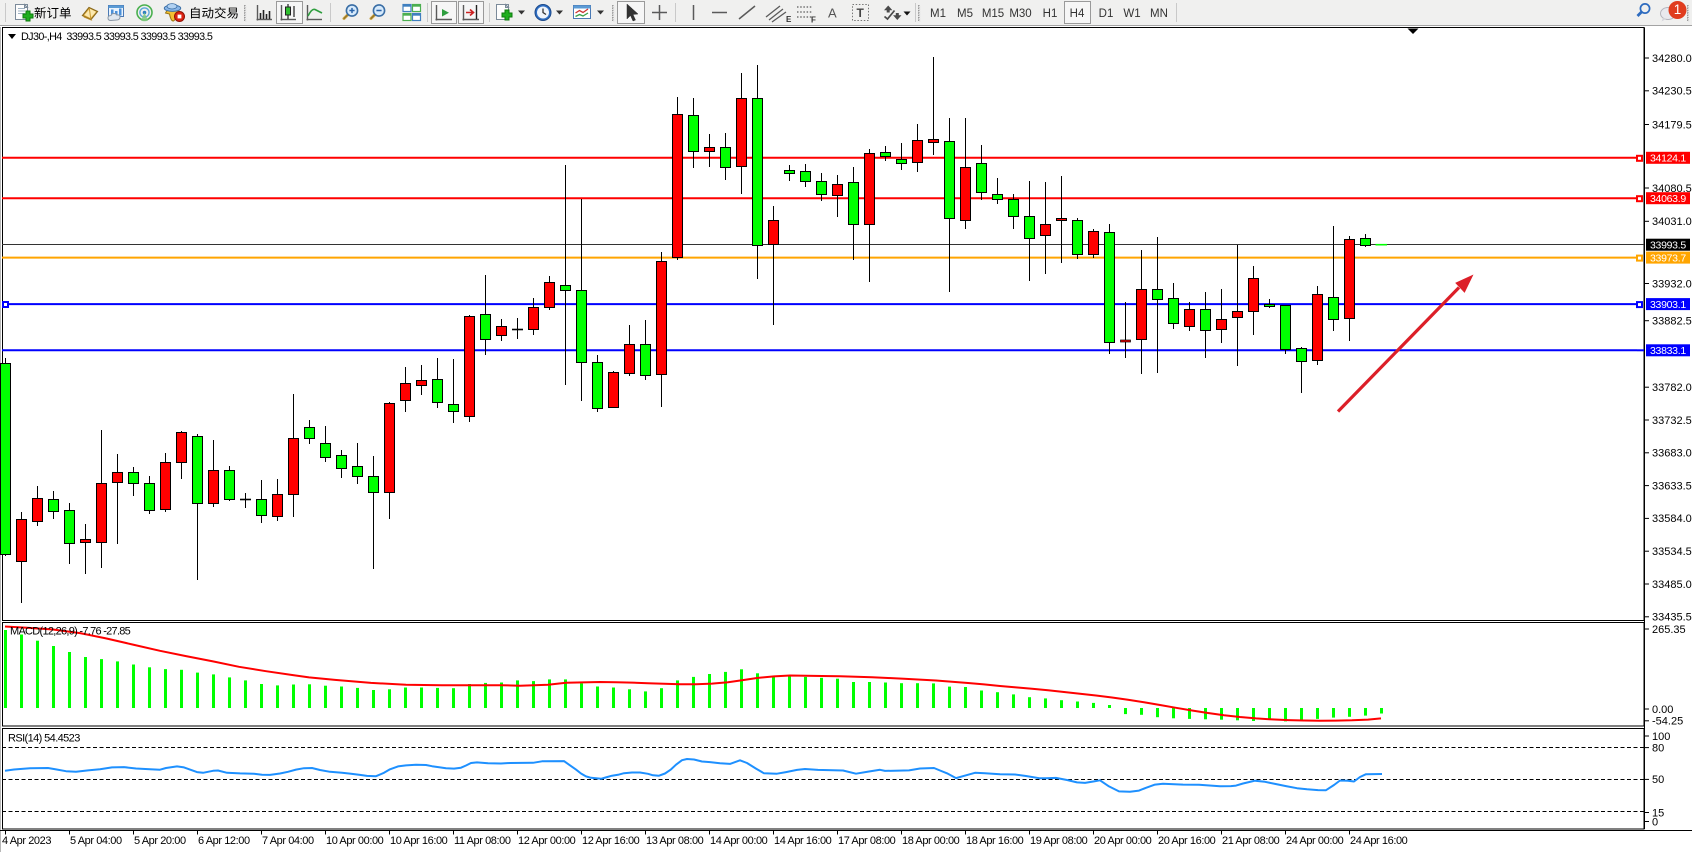 This screenshot has height=852, width=1692. I want to click on svg-text: 33683.0, so click(1672, 454).